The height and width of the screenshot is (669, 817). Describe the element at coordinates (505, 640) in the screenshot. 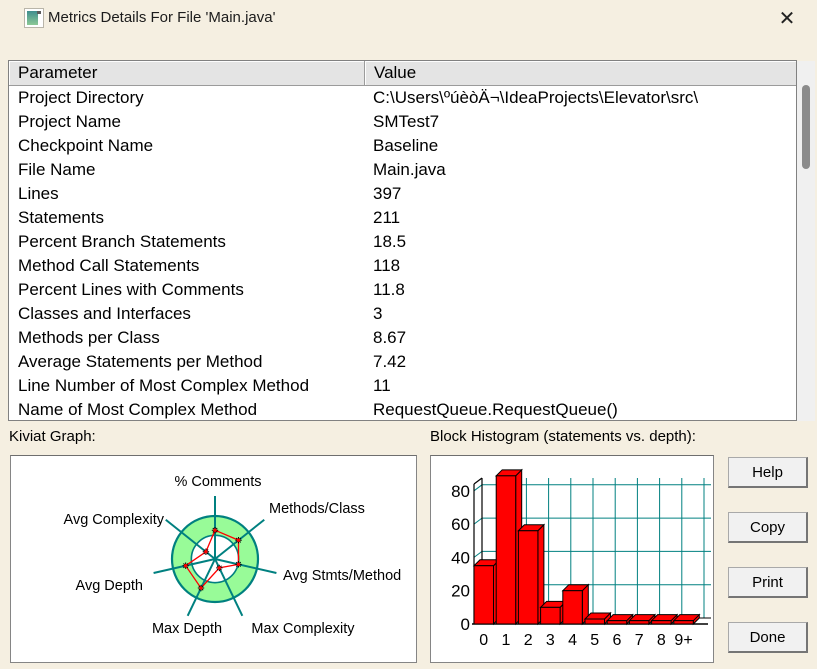

I see `svg-text: 1` at that location.